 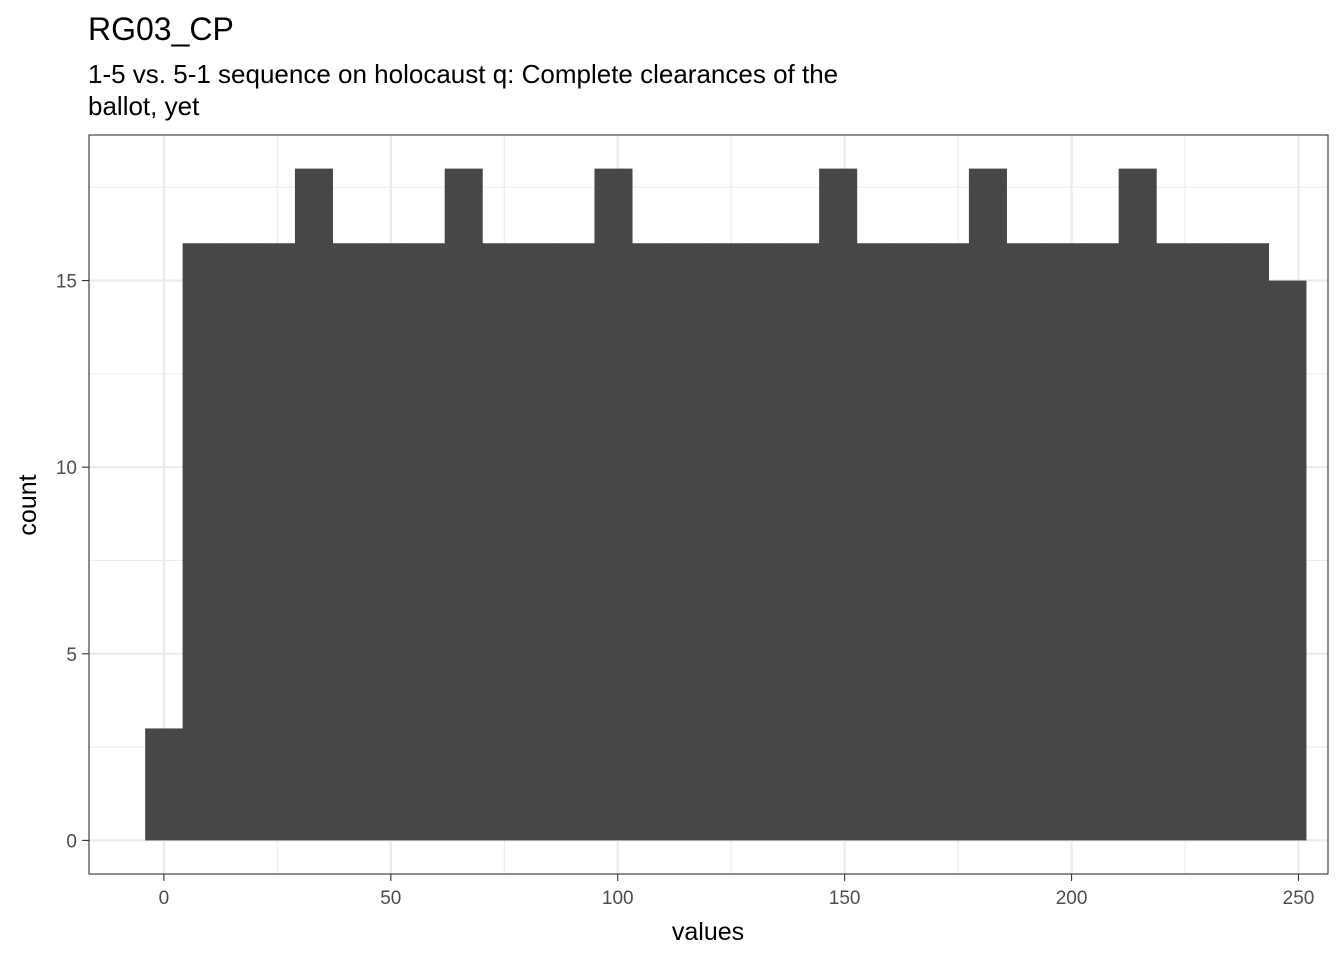 What do you see at coordinates (164, 898) in the screenshot?
I see `x-tick-label: 0` at bounding box center [164, 898].